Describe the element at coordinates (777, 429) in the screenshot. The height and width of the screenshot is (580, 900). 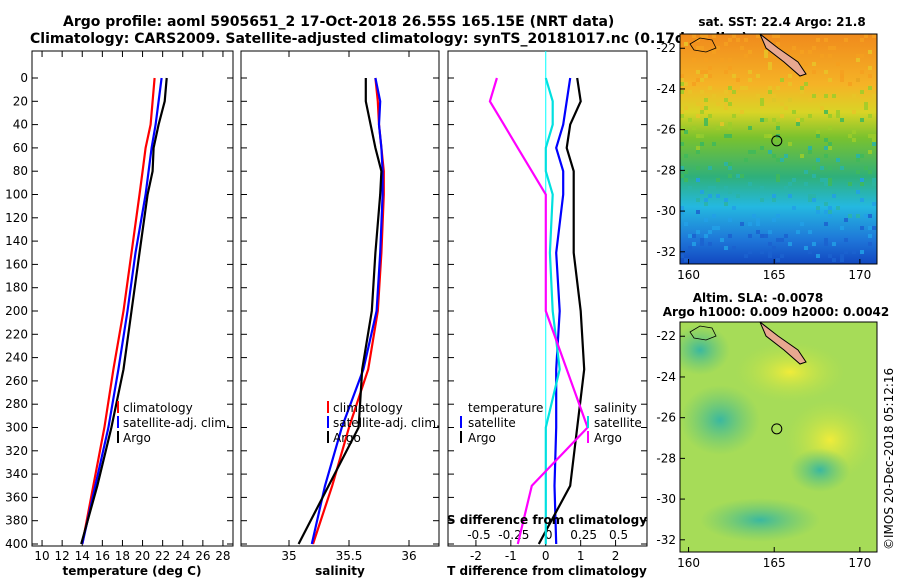
I see `argo-location-marker` at that location.